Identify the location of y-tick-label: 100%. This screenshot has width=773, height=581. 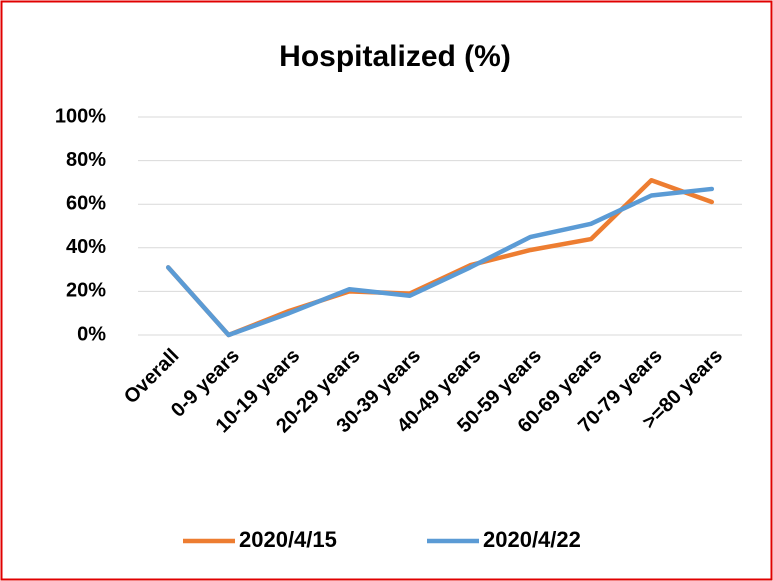
(80, 116).